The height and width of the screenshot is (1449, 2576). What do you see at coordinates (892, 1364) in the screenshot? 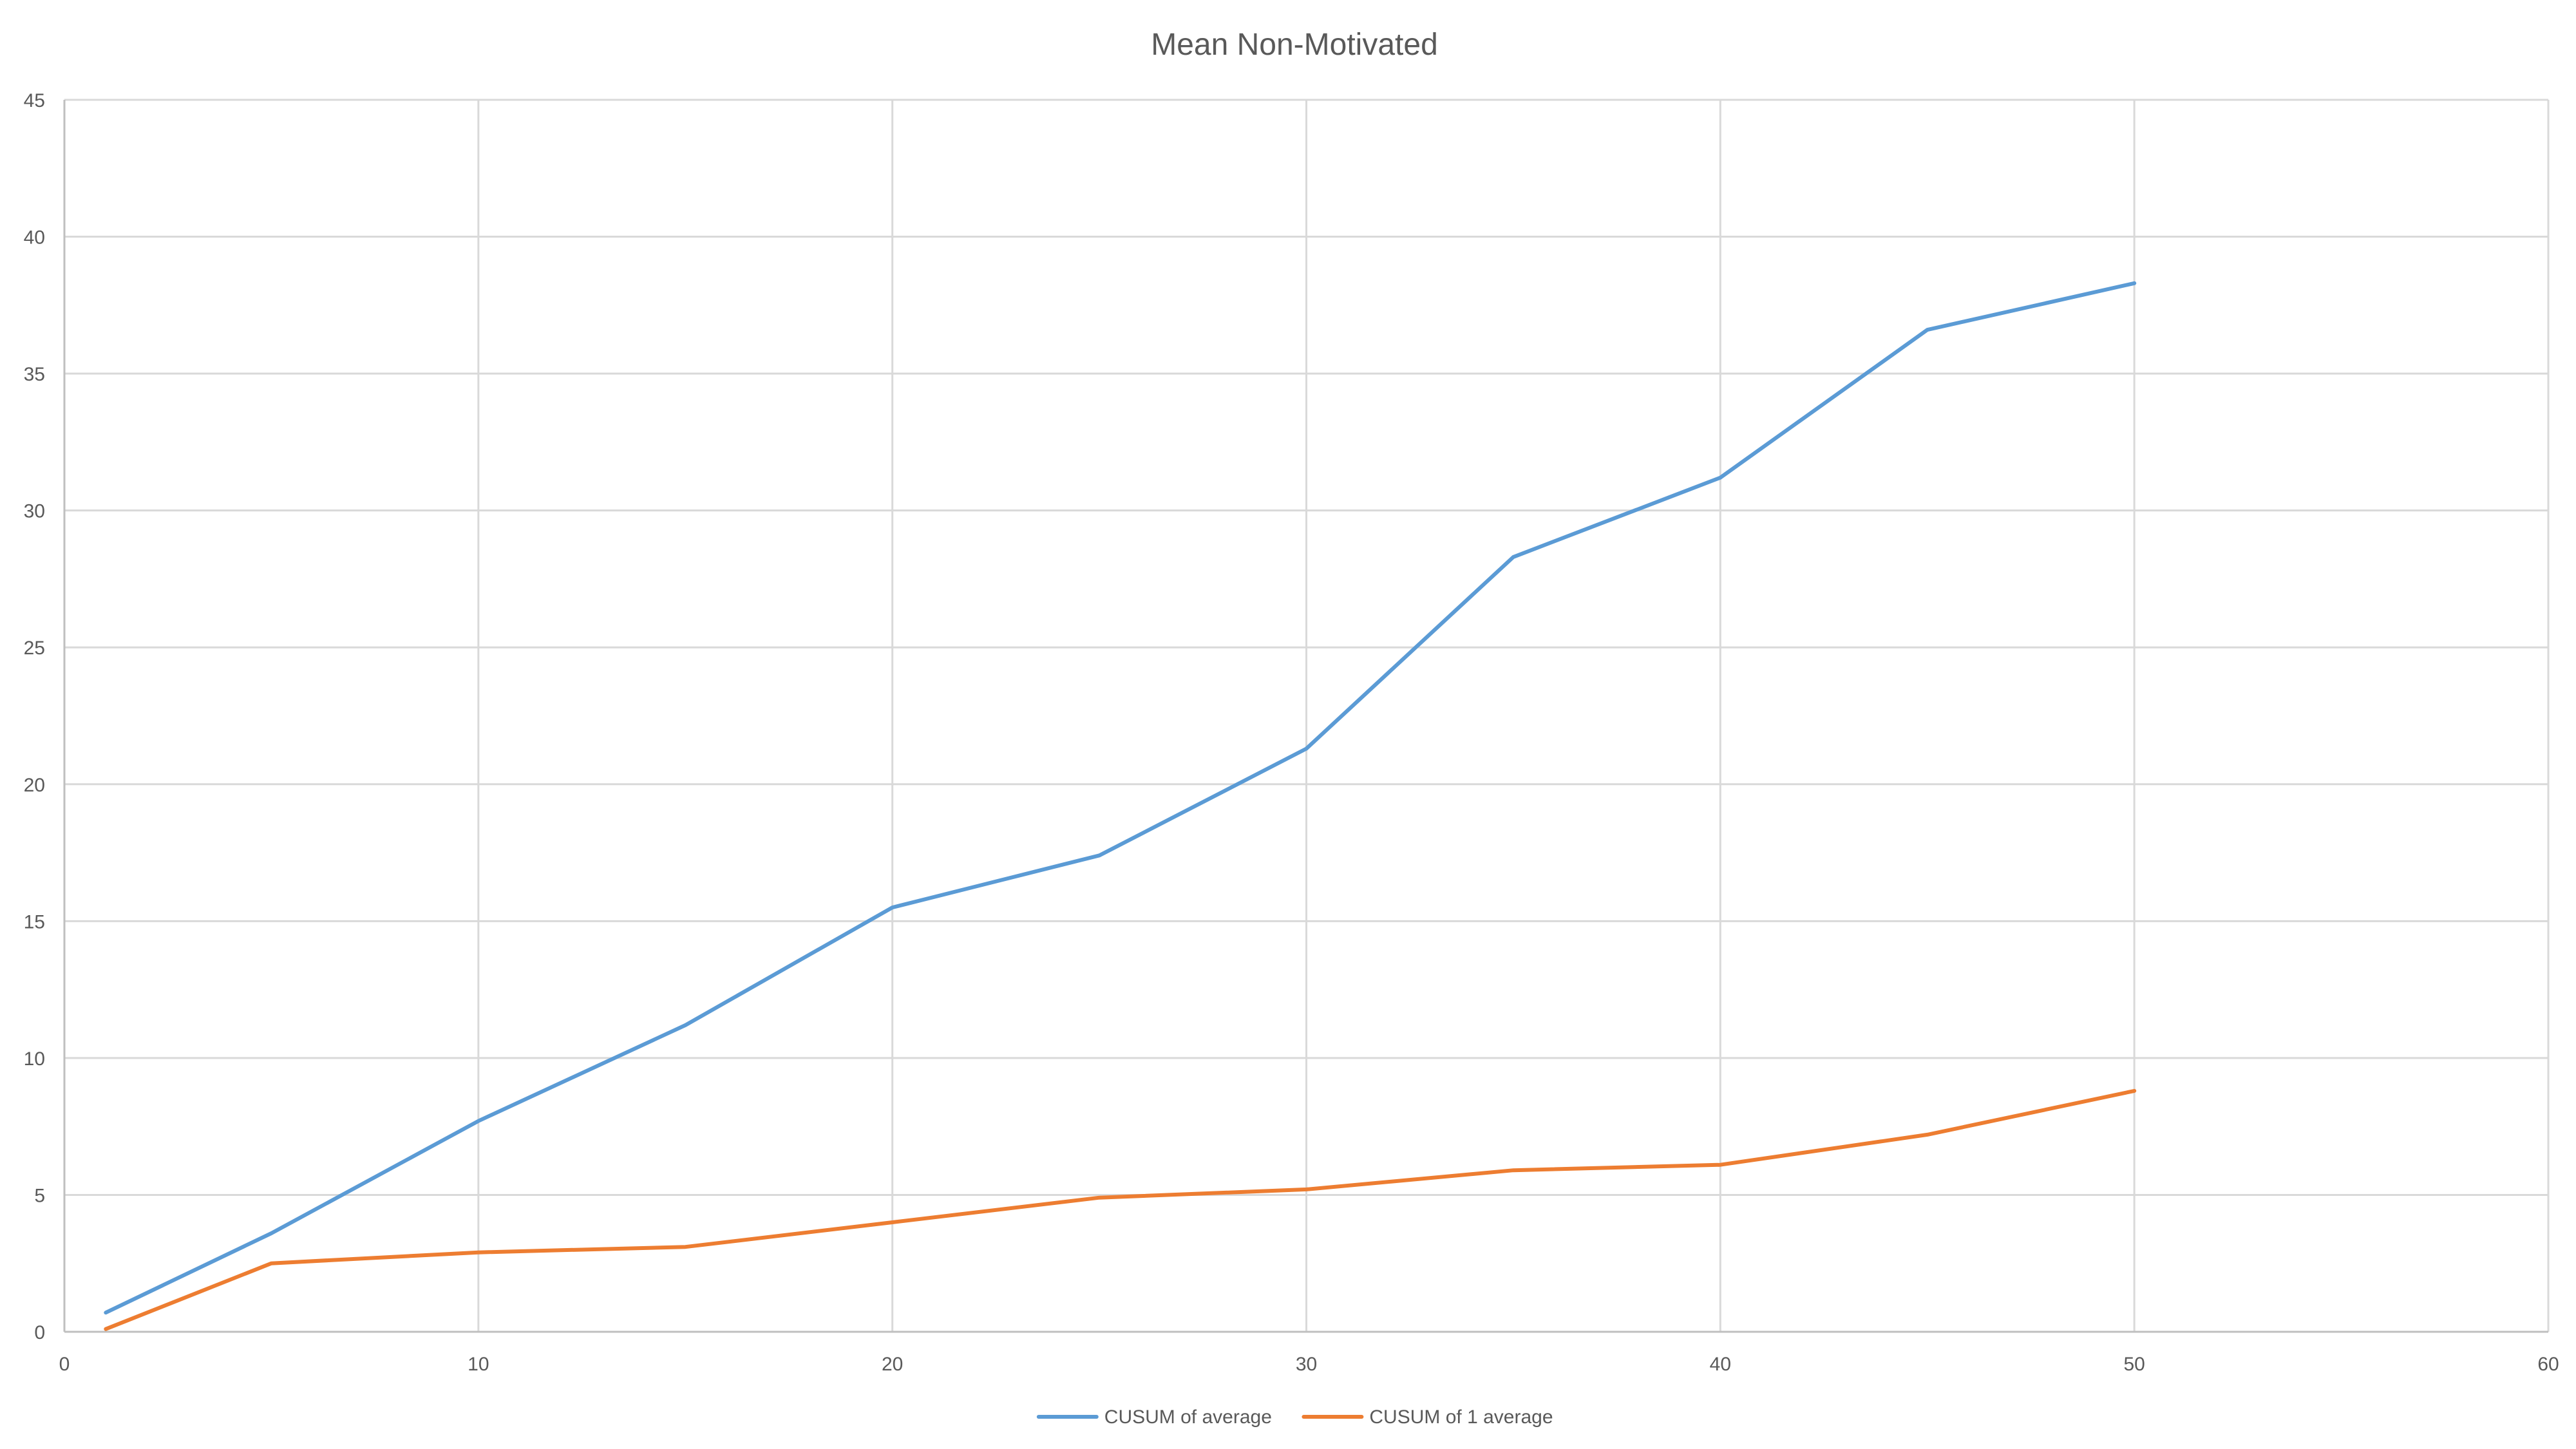
I see `x-tick-label: 20` at bounding box center [892, 1364].